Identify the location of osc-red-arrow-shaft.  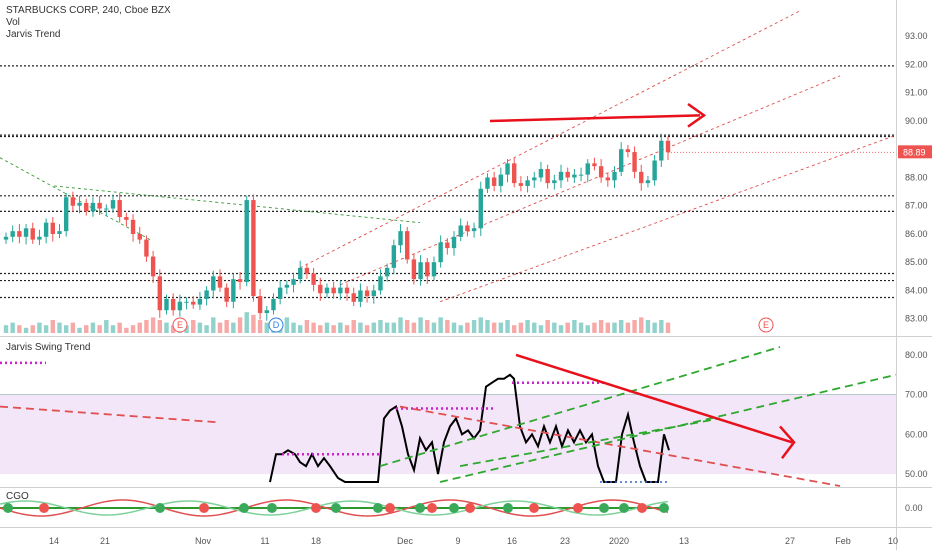
(654, 398).